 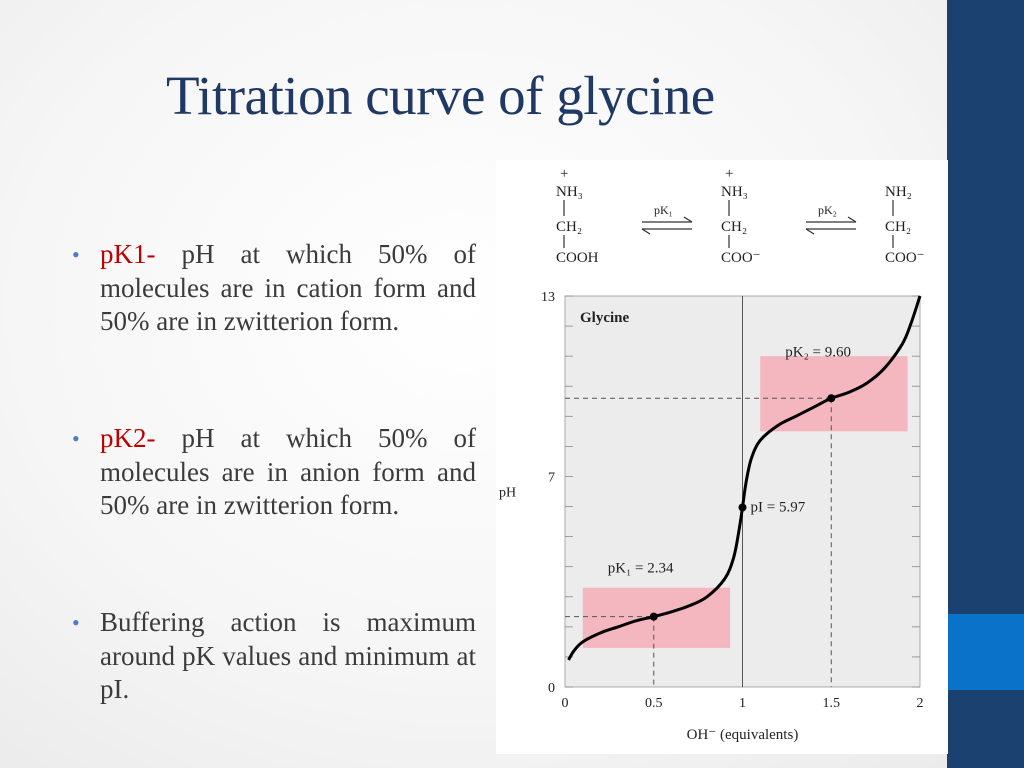 What do you see at coordinates (667, 219) in the screenshot?
I see `equilibrium-arrow-1: pK₁` at bounding box center [667, 219].